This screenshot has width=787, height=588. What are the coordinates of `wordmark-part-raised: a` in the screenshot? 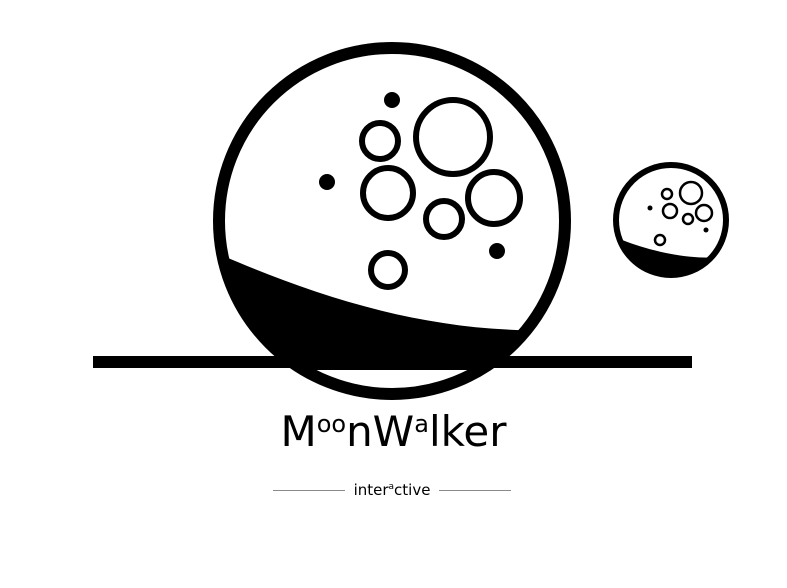 It's located at (421, 424).